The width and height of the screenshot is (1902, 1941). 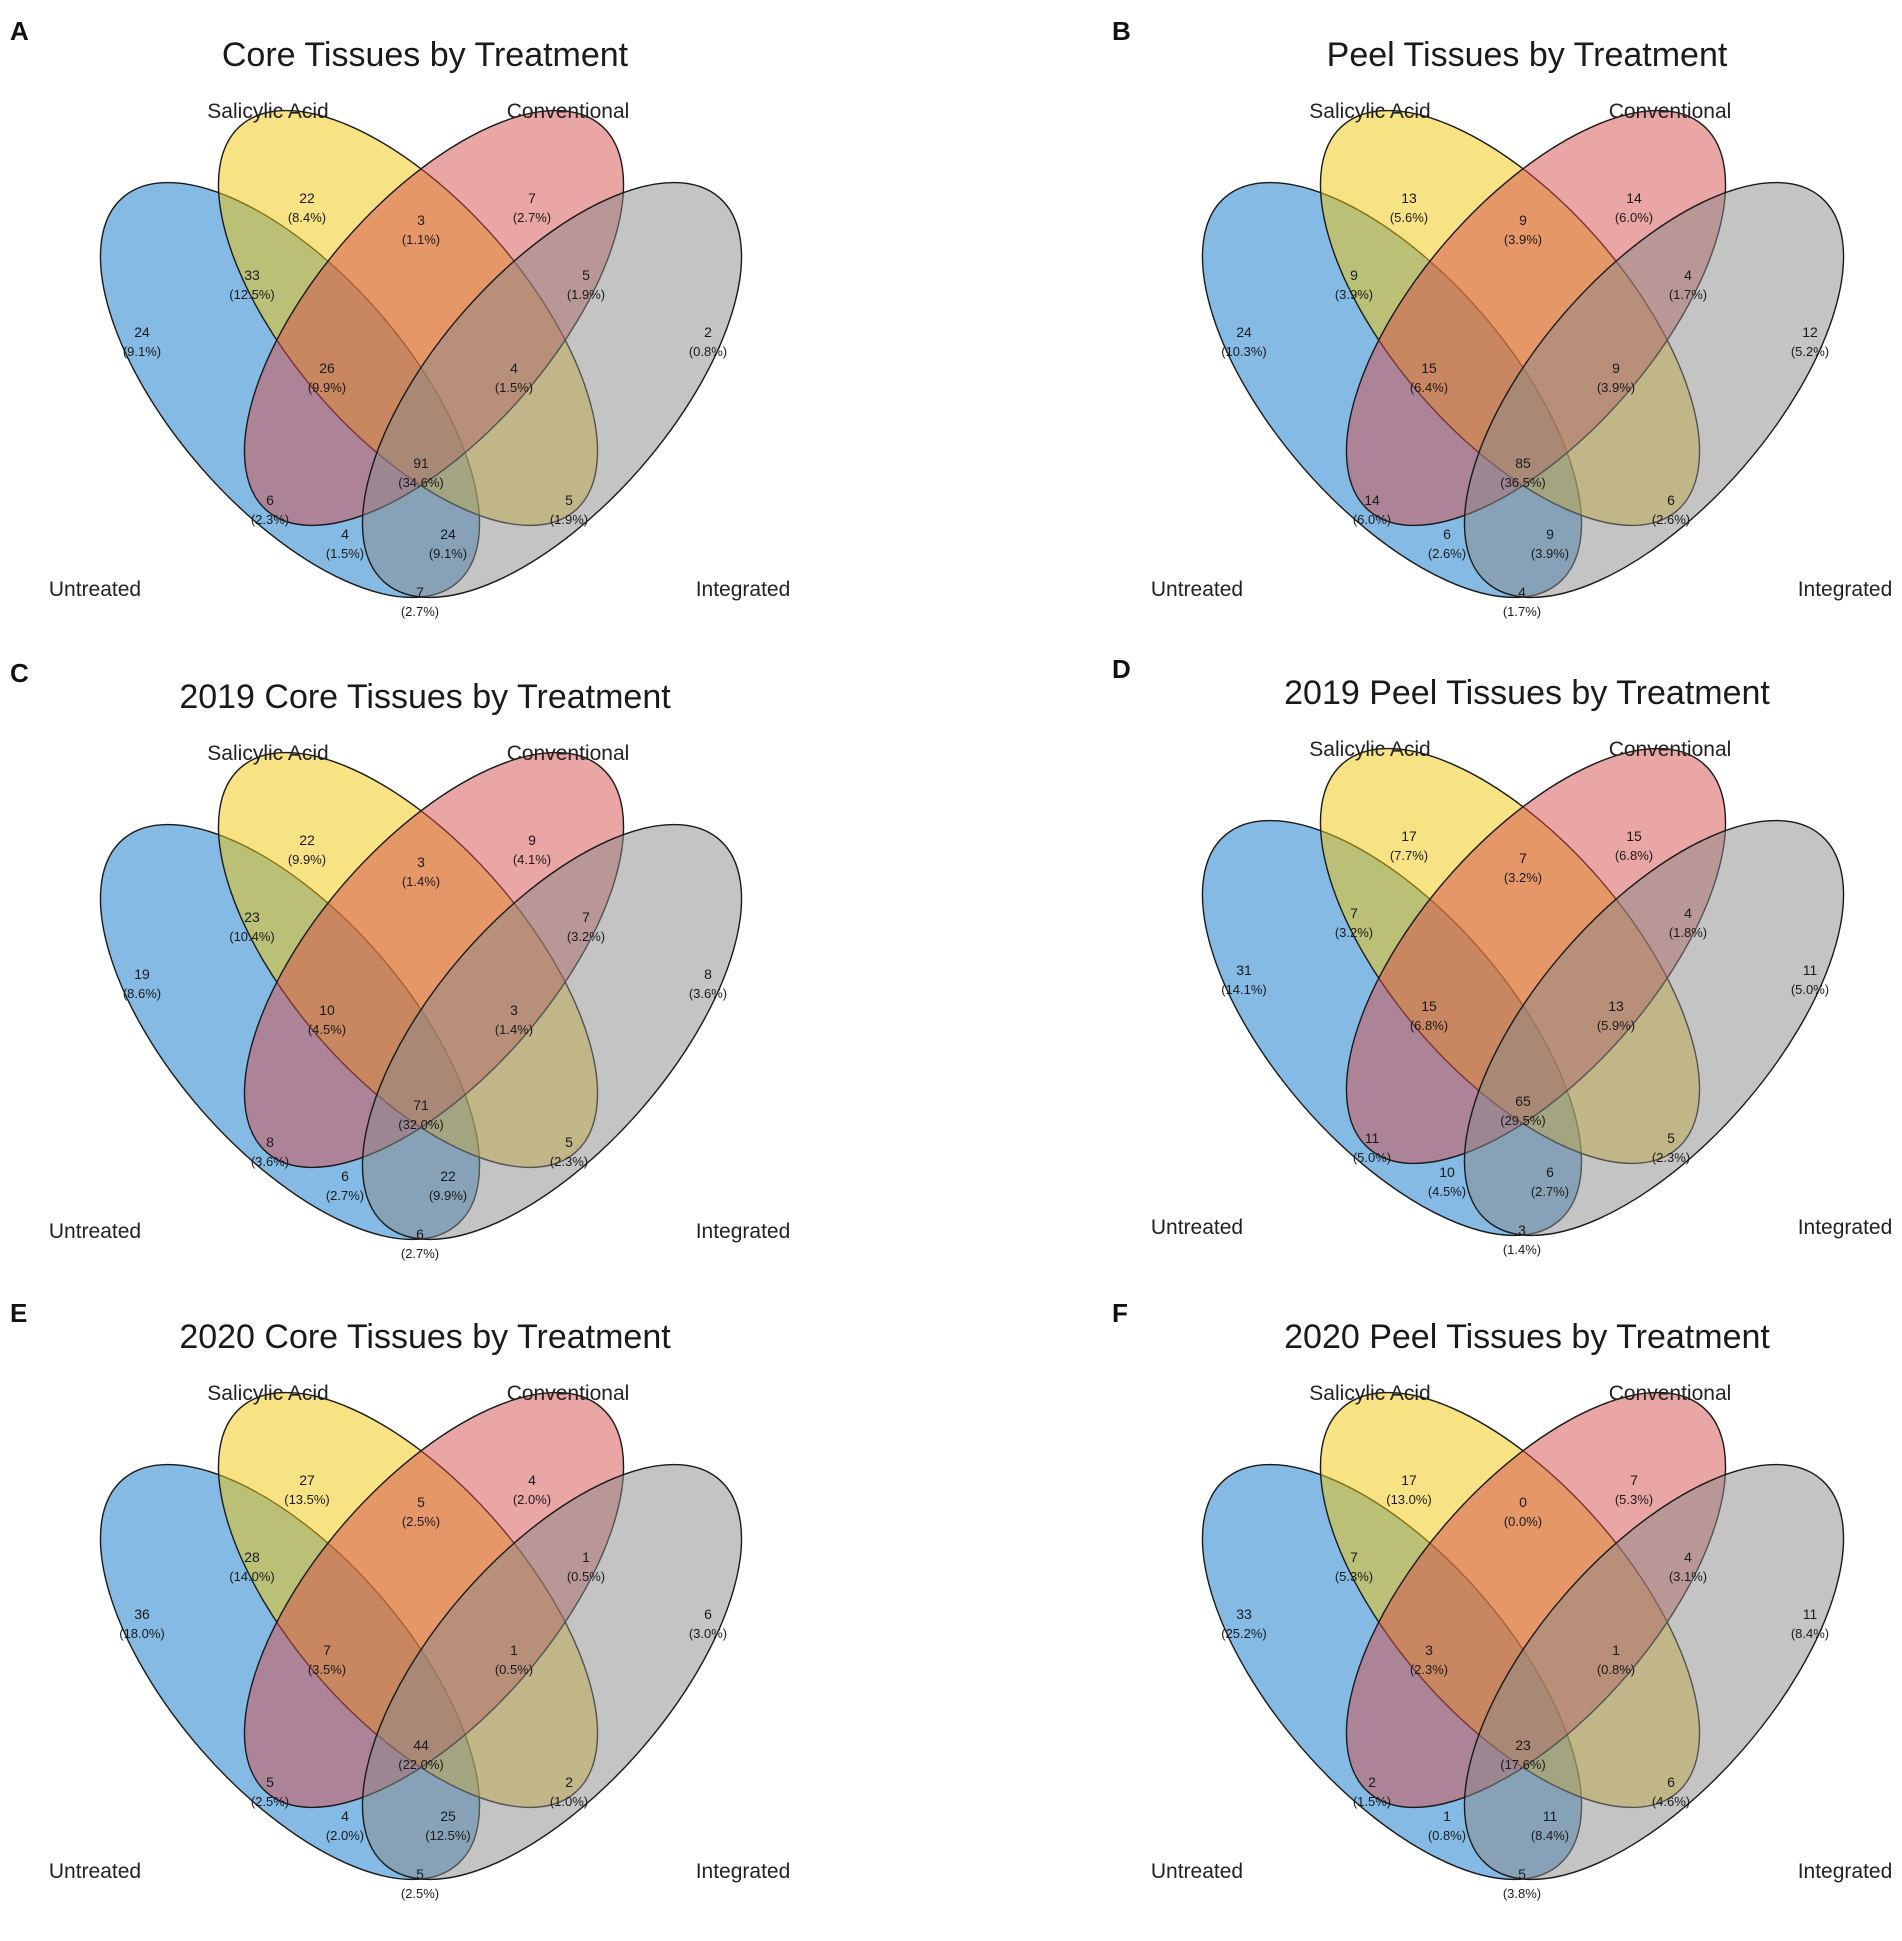 What do you see at coordinates (1244, 332) in the screenshot?
I see `region-count-u: 24` at bounding box center [1244, 332].